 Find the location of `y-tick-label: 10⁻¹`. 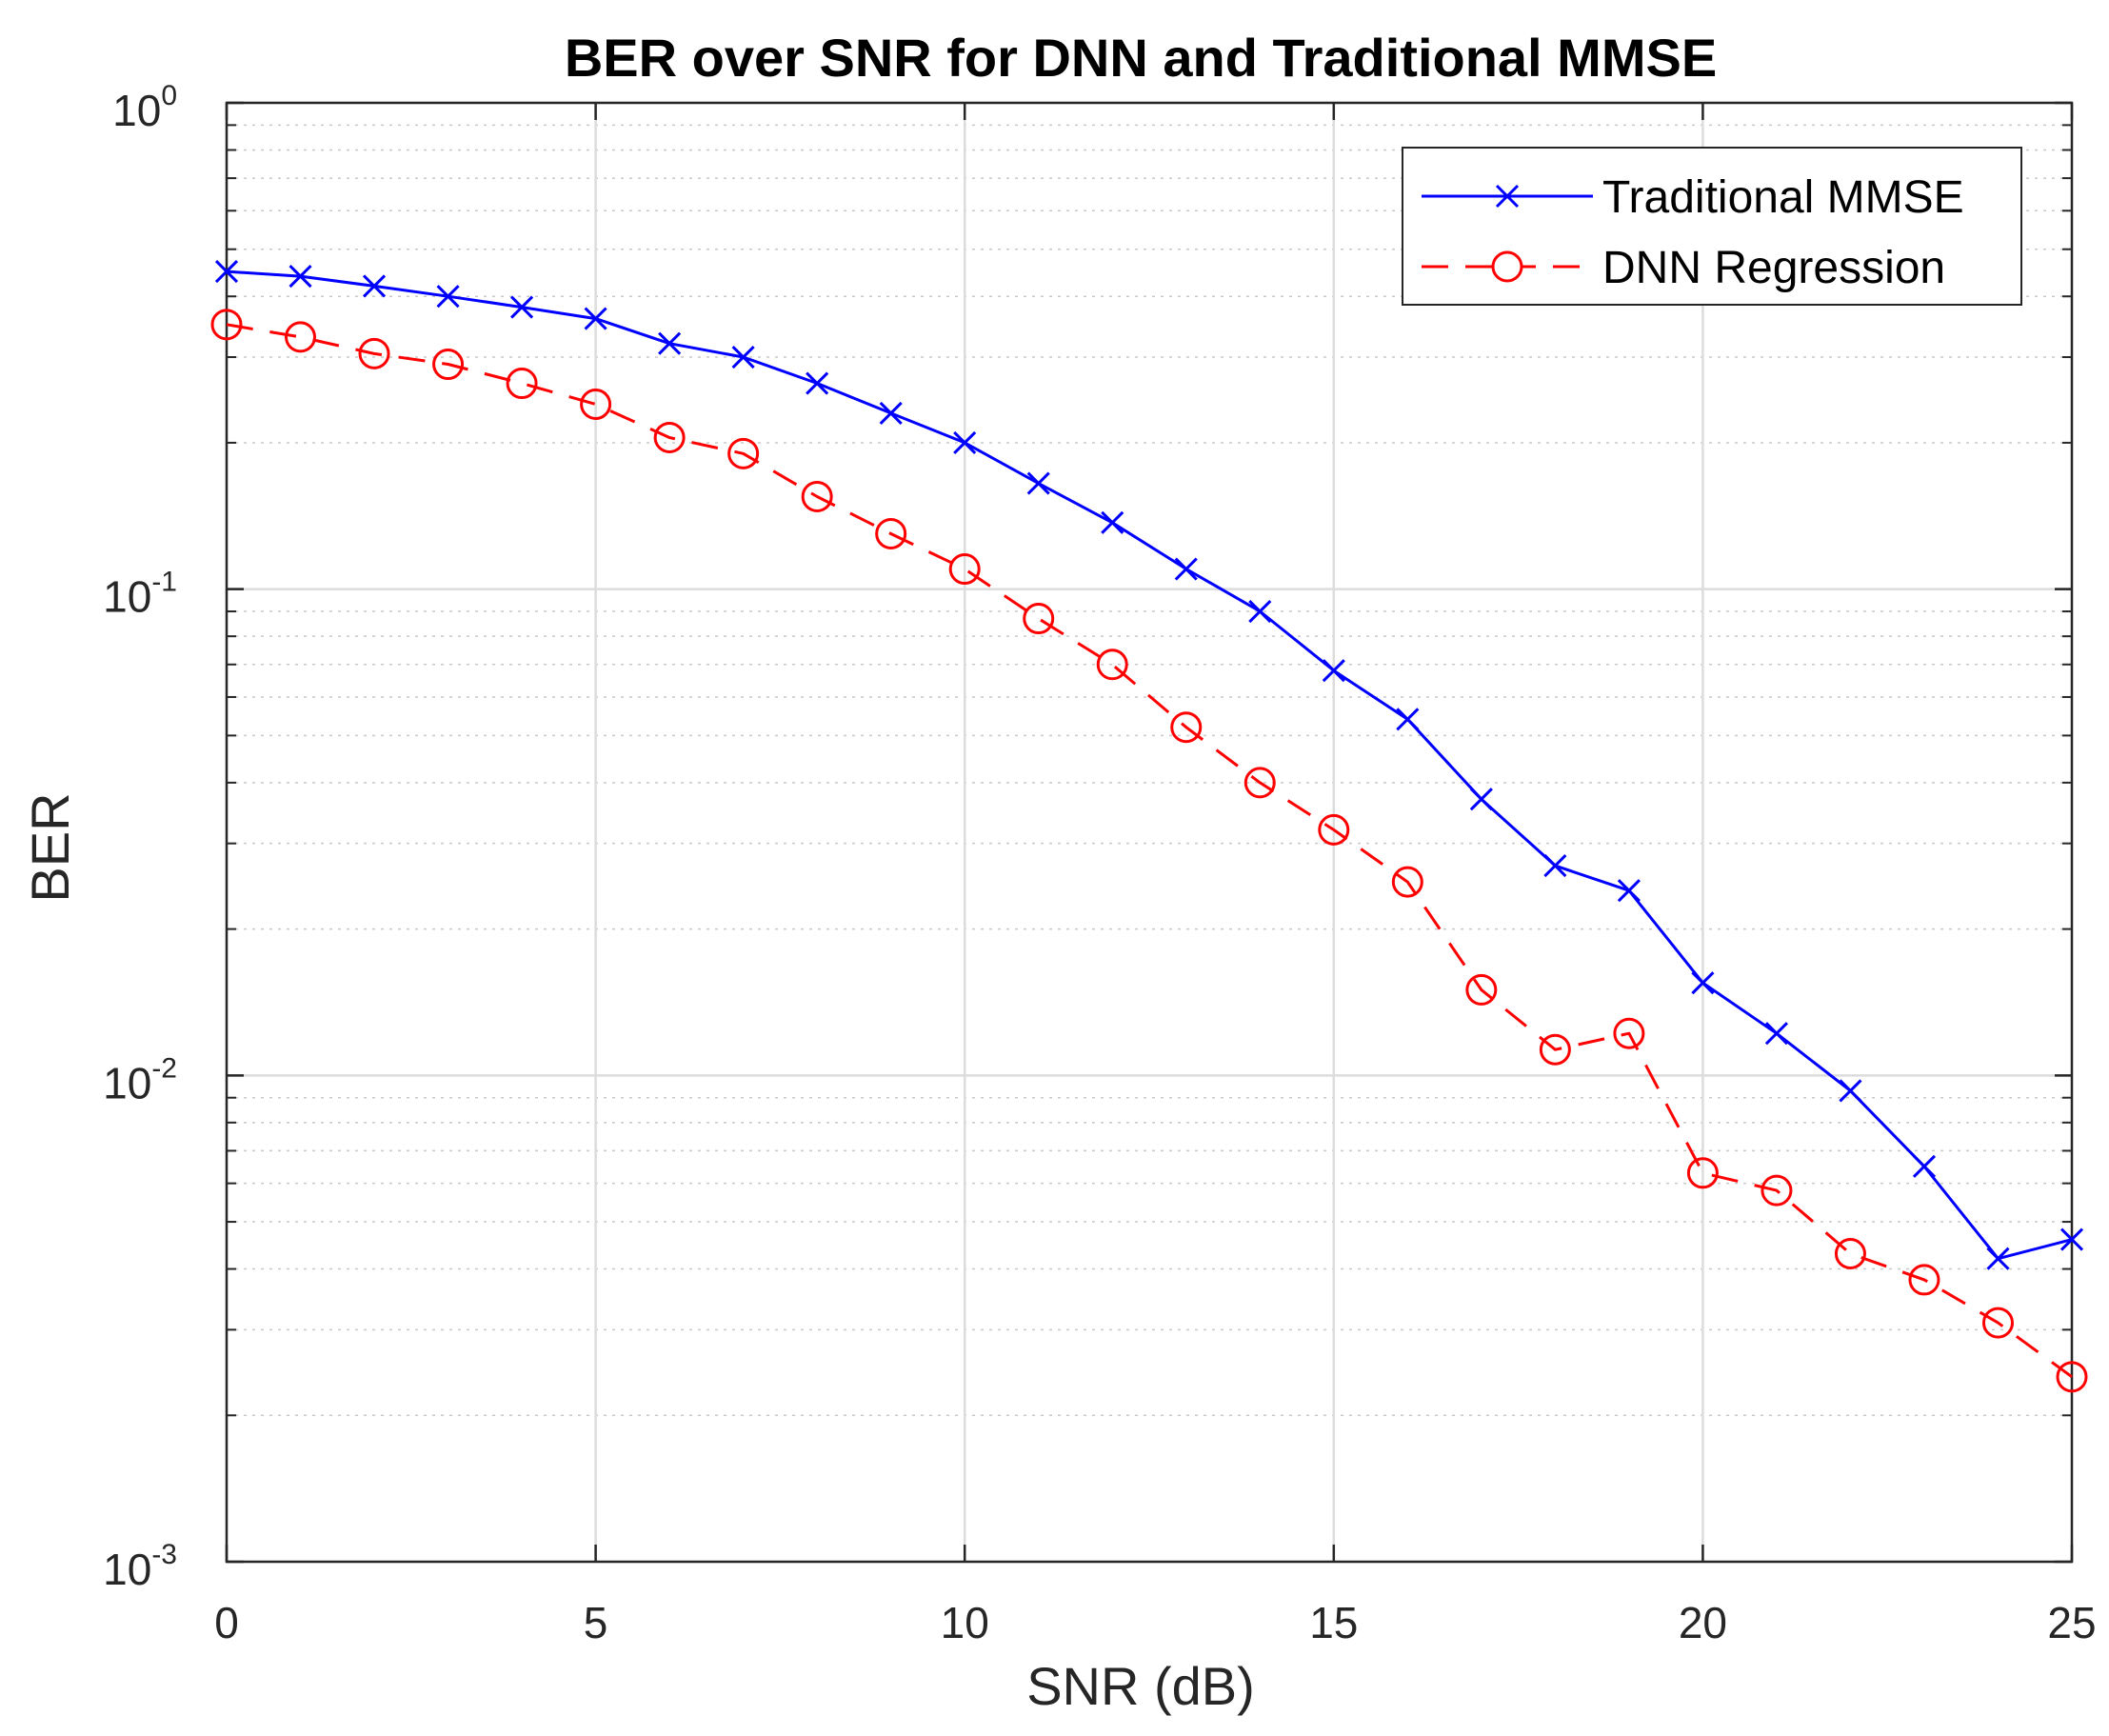

y-tick-label: 10⁻¹ is located at coordinates (140, 594).